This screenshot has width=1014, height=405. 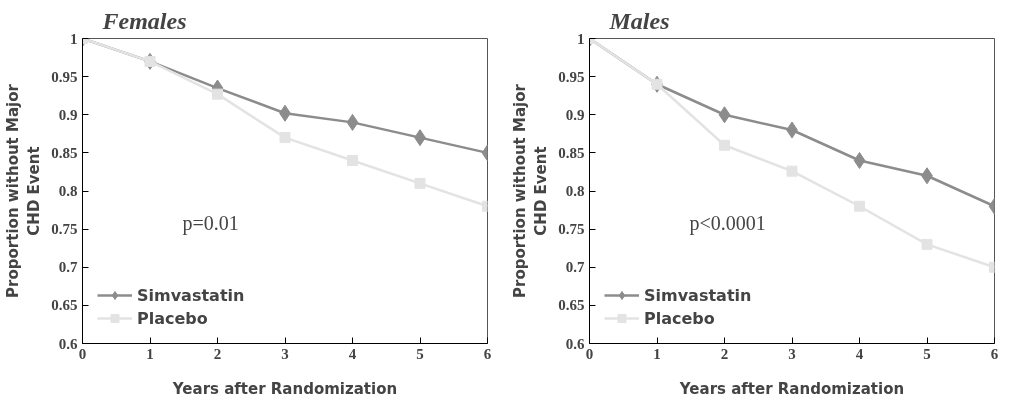 What do you see at coordinates (639, 20) in the screenshot?
I see `chart-title: Males` at bounding box center [639, 20].